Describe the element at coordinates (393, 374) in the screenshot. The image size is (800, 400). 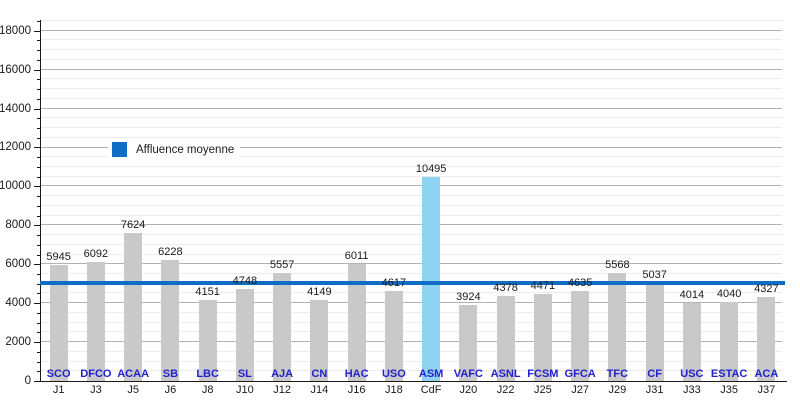
I see `team-code-link: USO` at that location.